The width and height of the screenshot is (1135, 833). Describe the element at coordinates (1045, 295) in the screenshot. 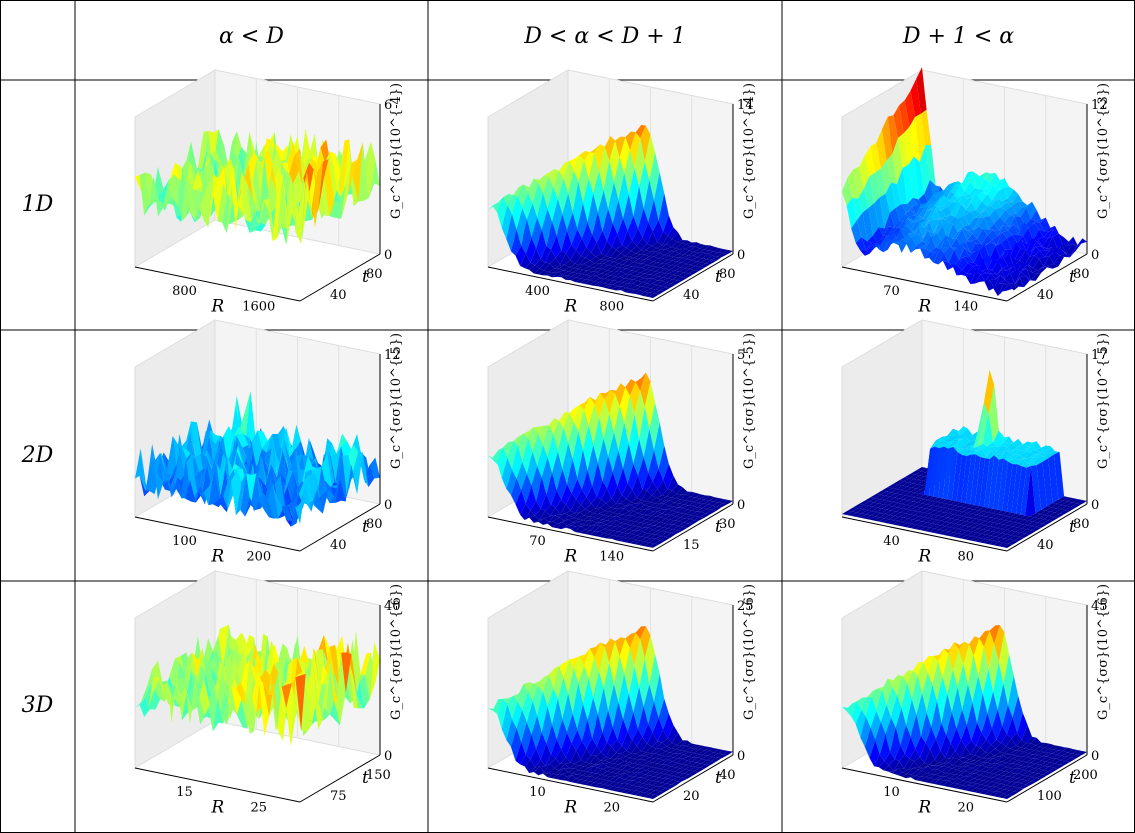

I see `y-tick-label: 40` at that location.